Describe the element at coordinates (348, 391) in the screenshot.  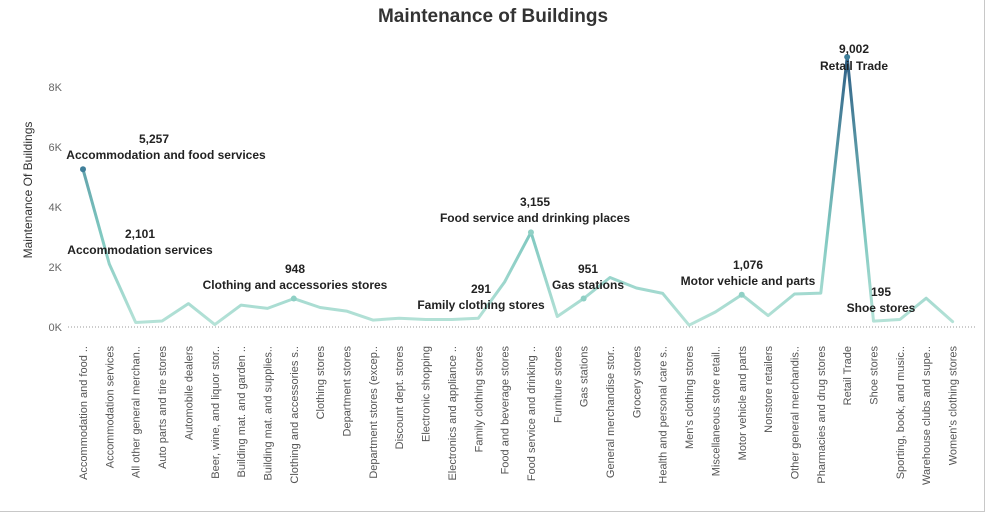
I see `x-category-label: Department stores` at that location.